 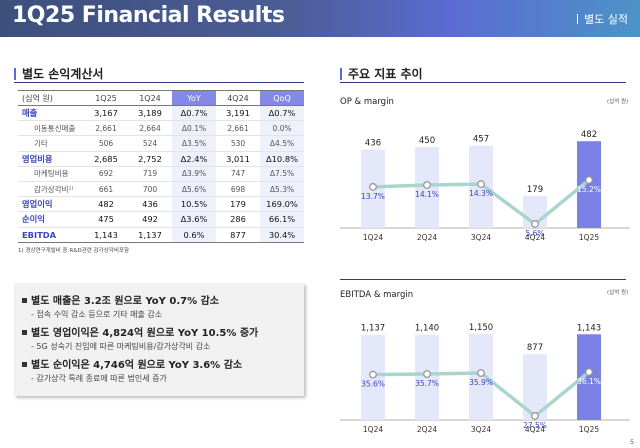 What do you see at coordinates (150, 143) in the screenshot?
I see `table-cell: 524` at bounding box center [150, 143].